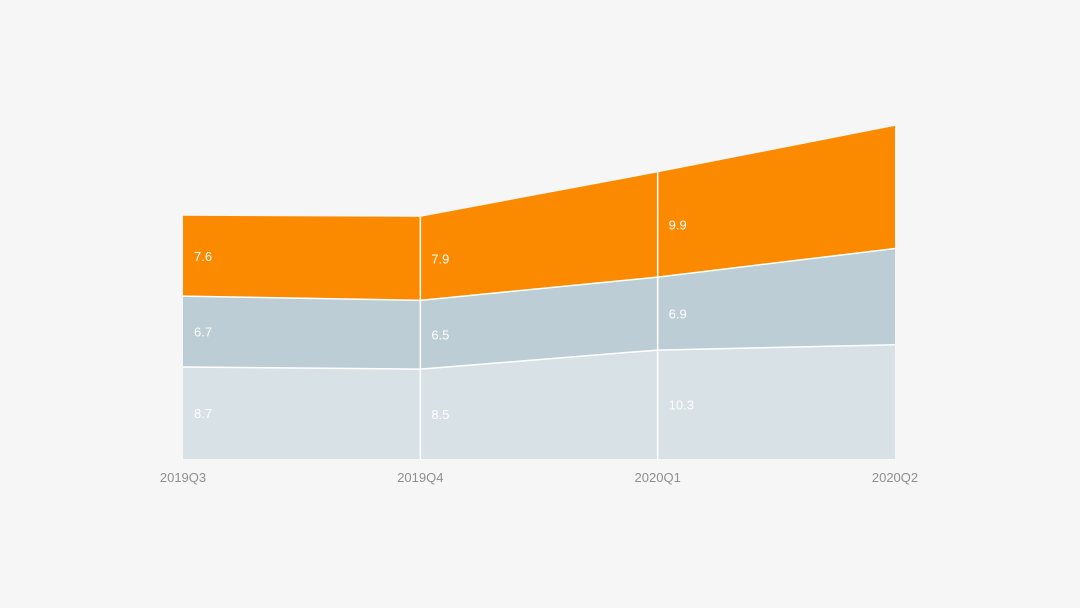 The width and height of the screenshot is (1080, 608). I want to click on x-tick-label-2020Q2: 2020Q2, so click(895, 477).